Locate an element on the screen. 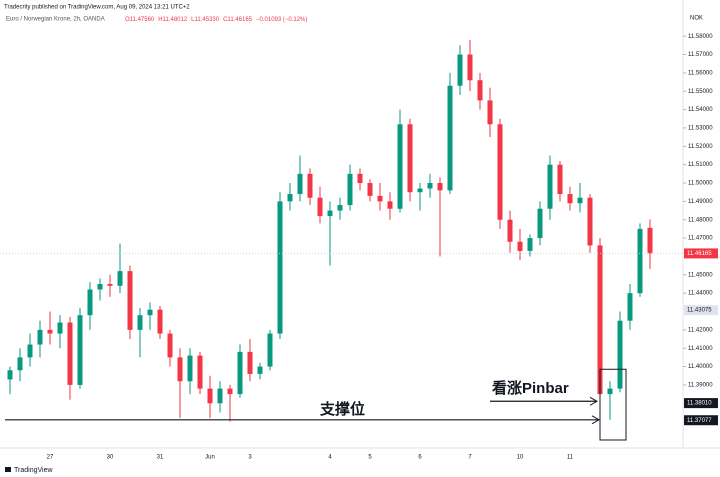 The width and height of the screenshot is (720, 477). x-tick-label: 10 is located at coordinates (520, 458).